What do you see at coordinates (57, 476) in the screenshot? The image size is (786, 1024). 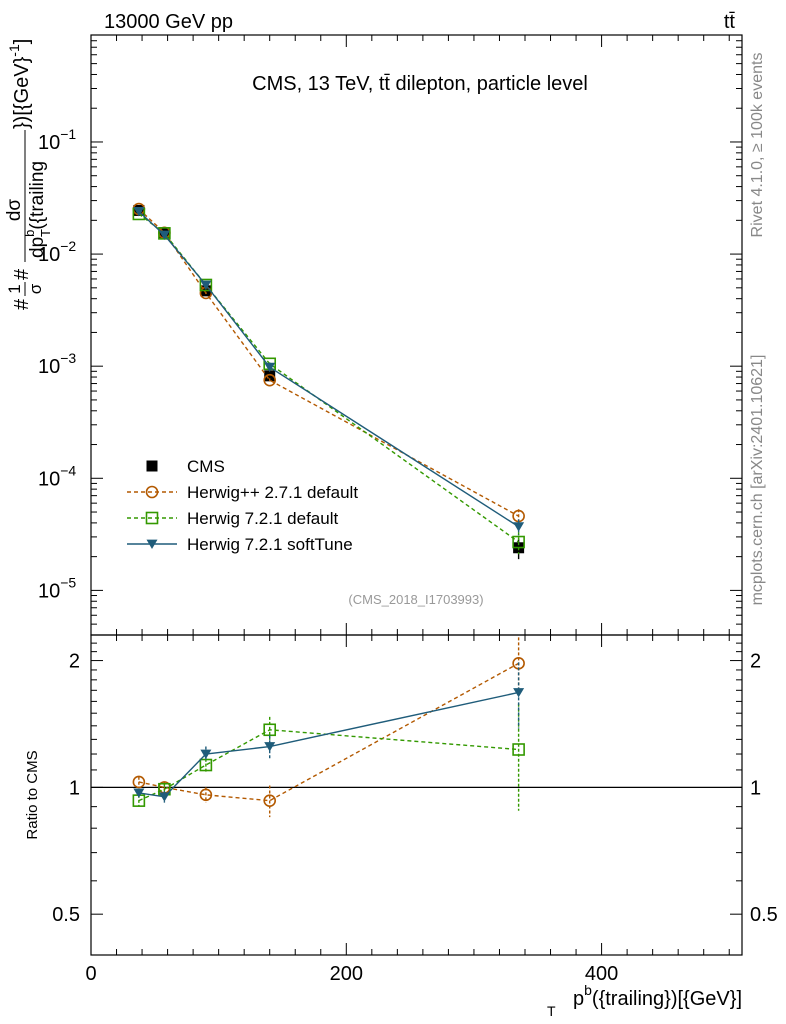 I see `y-tick-label: 10⁻⁴` at bounding box center [57, 476].